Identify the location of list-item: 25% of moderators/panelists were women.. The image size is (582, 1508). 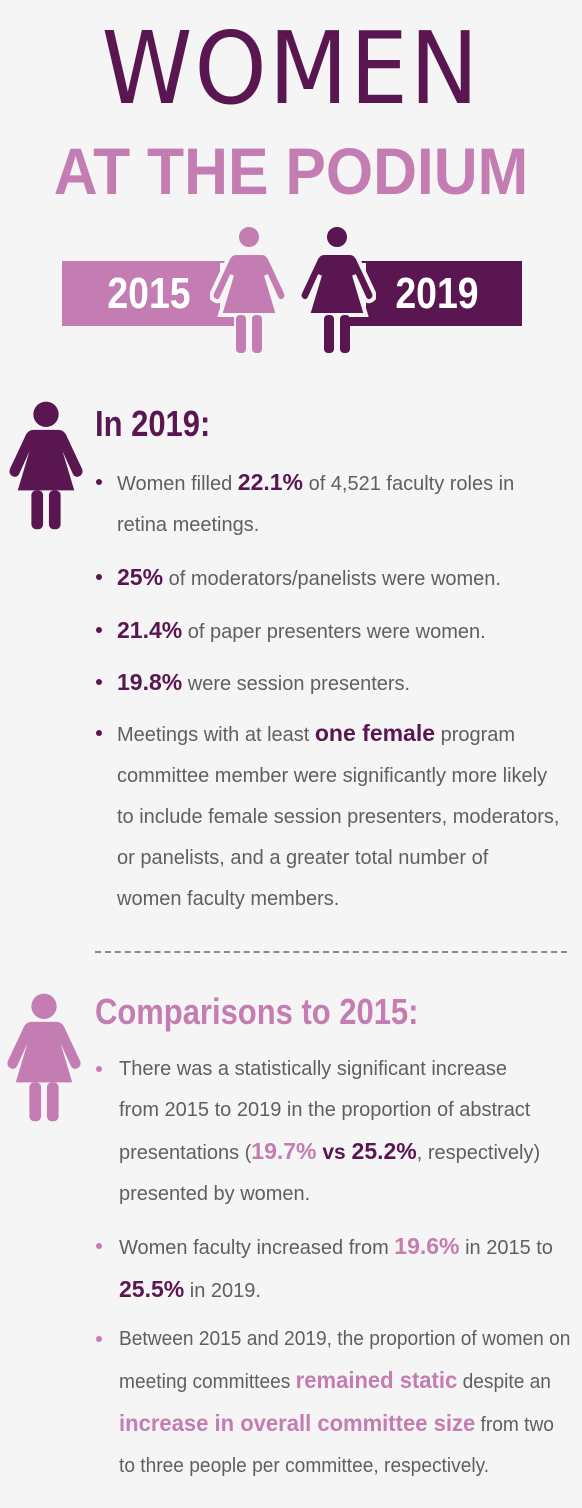
(309, 577).